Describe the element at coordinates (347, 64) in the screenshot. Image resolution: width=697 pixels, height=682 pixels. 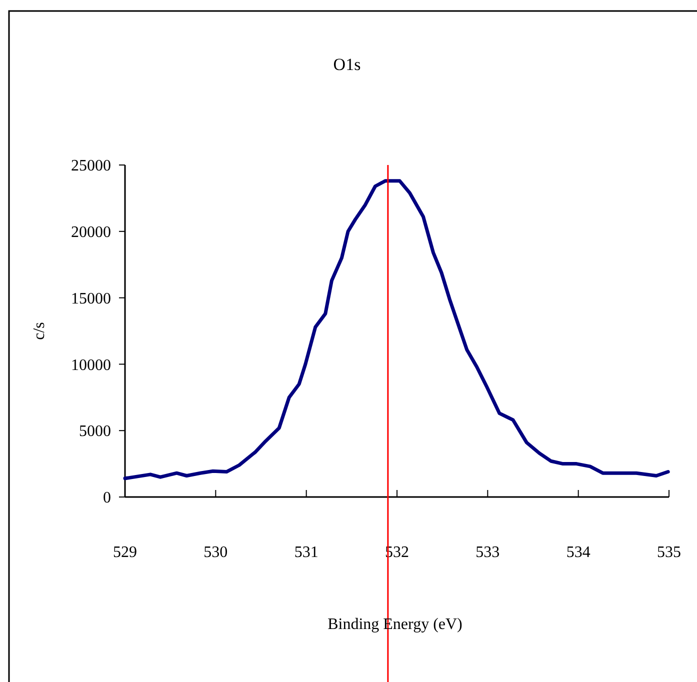
I see `chart-title: O1s` at that location.